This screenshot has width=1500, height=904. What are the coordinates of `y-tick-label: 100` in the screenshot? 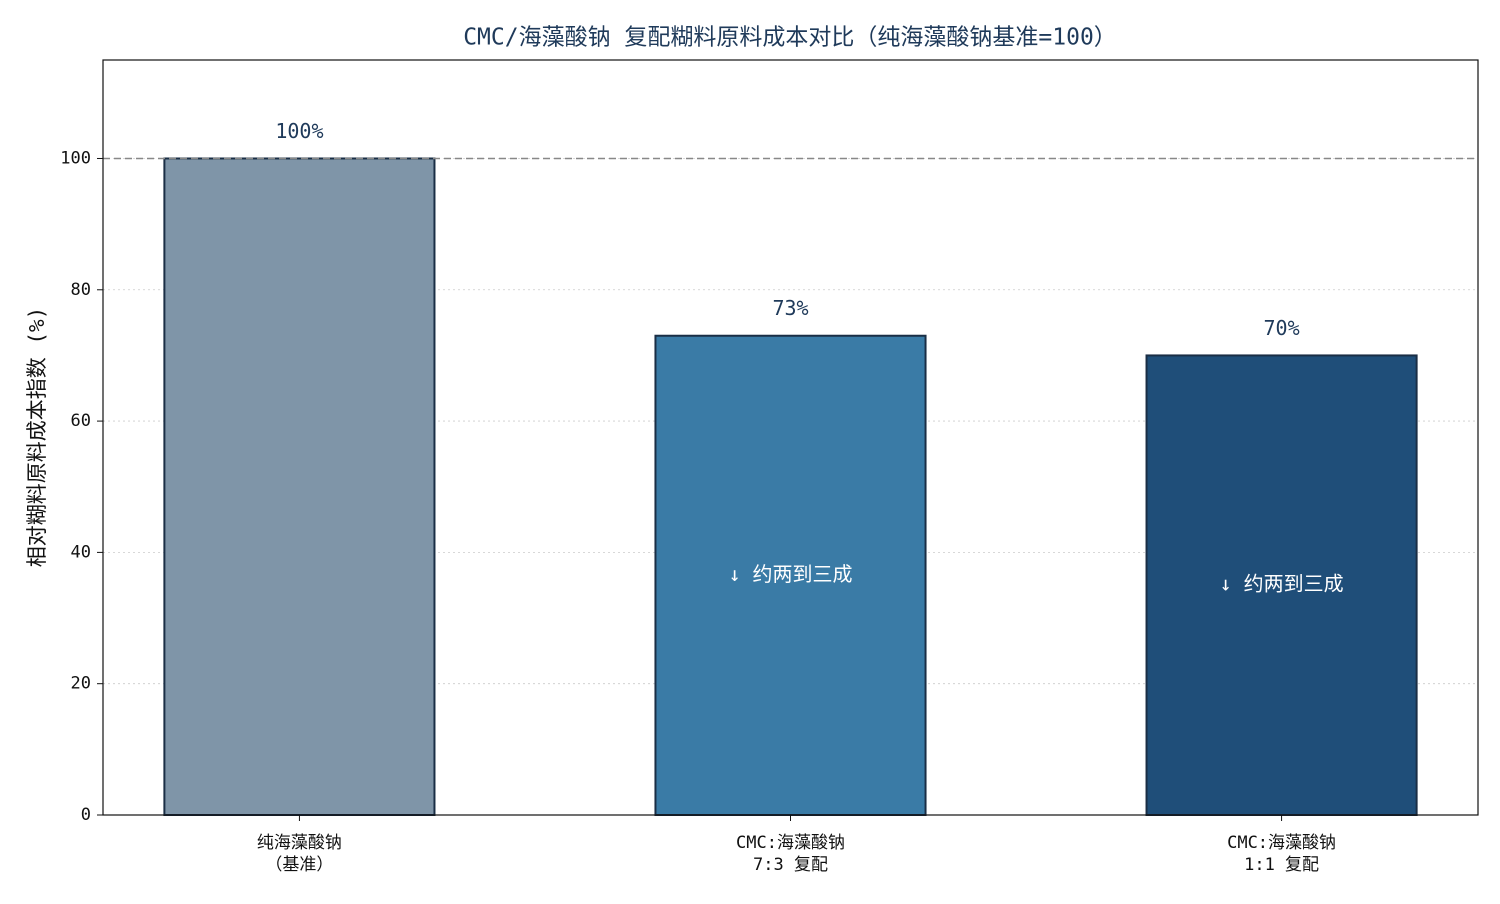 It's located at (75, 158).